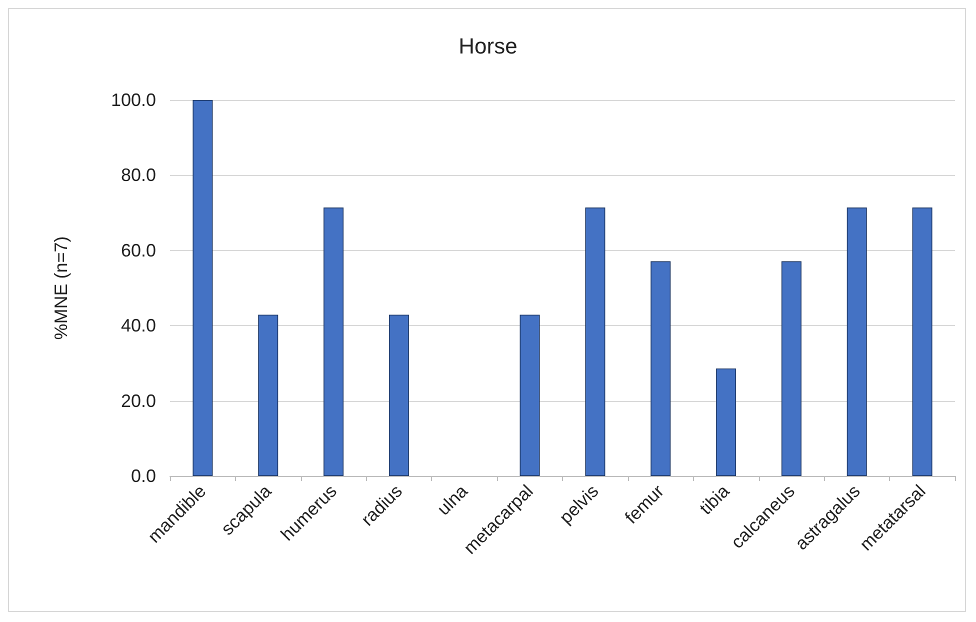 This screenshot has width=976, height=622. Describe the element at coordinates (488, 46) in the screenshot. I see `chart-title: Horse` at that location.